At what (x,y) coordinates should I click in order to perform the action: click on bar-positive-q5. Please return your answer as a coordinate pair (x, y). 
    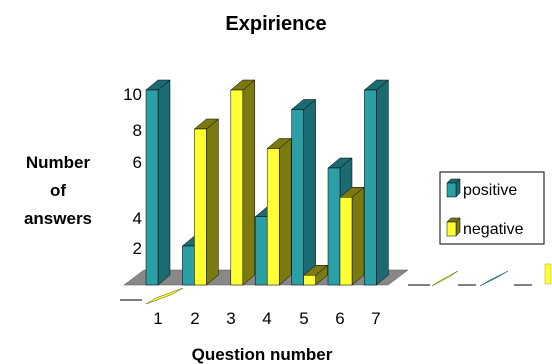
    Looking at the image, I should click on (303, 192).